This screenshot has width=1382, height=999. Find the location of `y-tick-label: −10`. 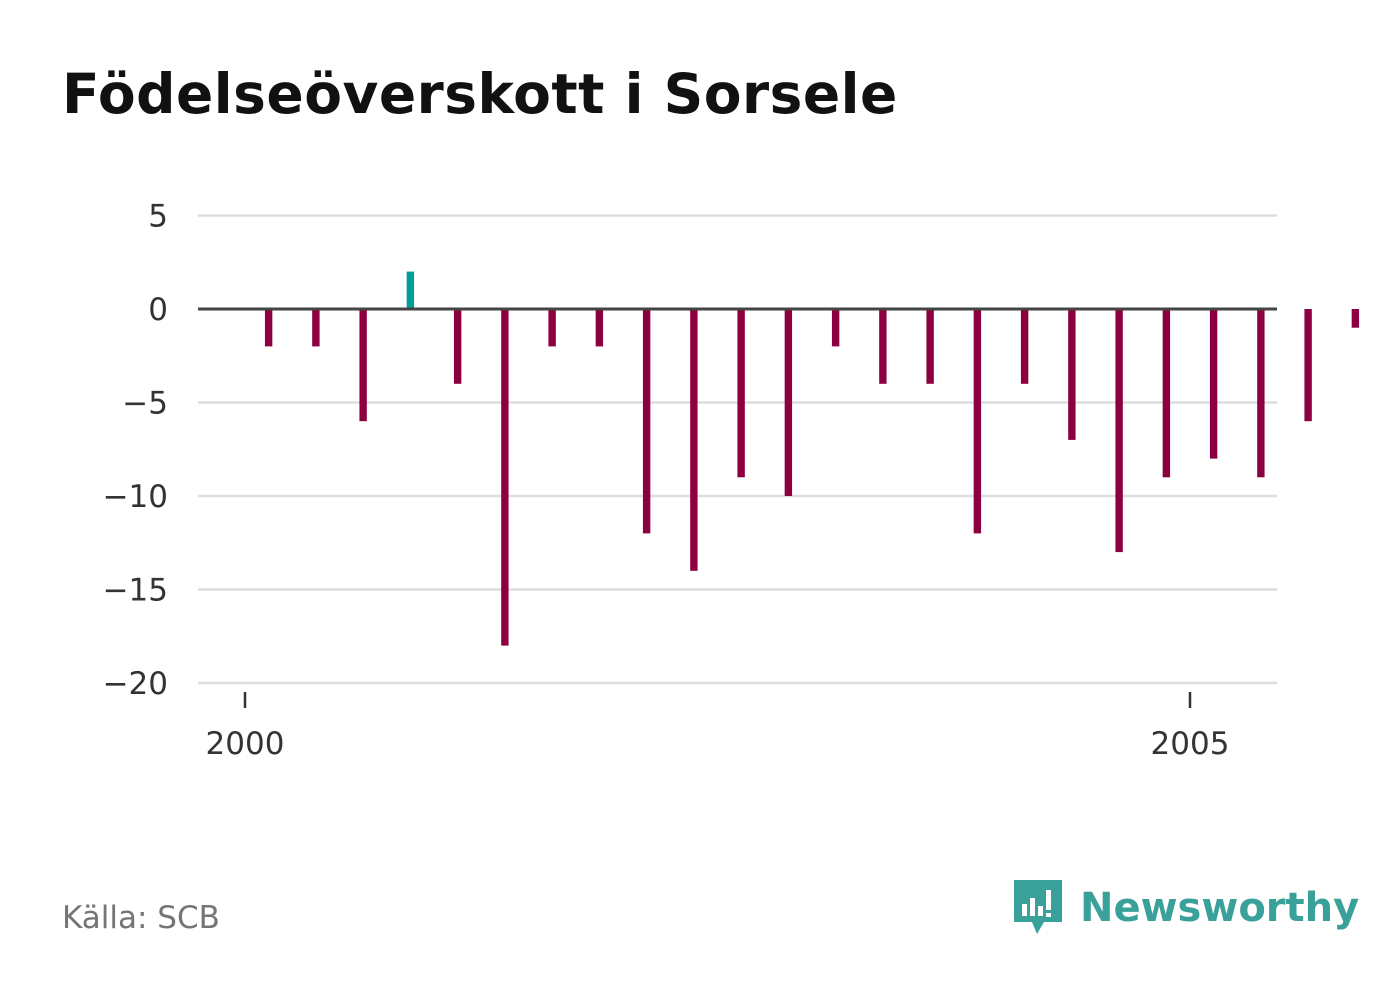

y-tick-label: −10 is located at coordinates (135, 497).